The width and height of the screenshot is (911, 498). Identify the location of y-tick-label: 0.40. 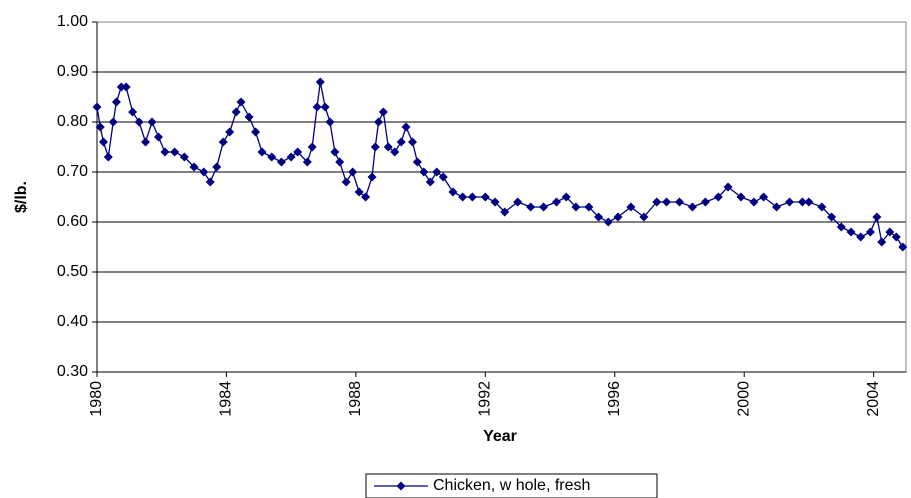
(72, 321).